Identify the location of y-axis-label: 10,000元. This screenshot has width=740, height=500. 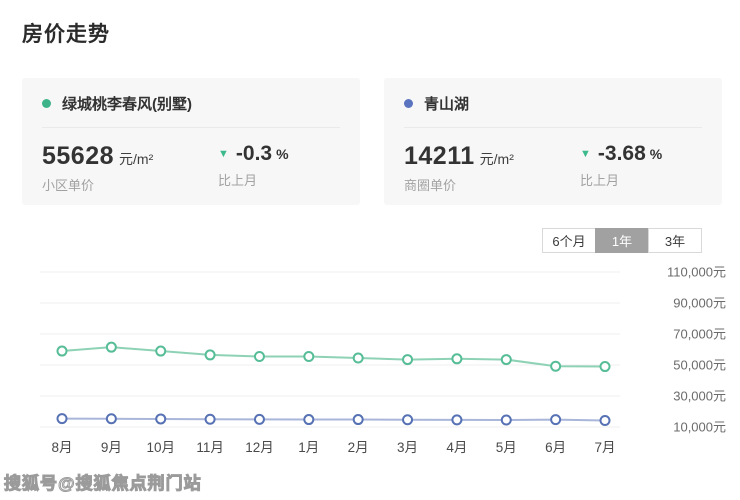
(699, 427).